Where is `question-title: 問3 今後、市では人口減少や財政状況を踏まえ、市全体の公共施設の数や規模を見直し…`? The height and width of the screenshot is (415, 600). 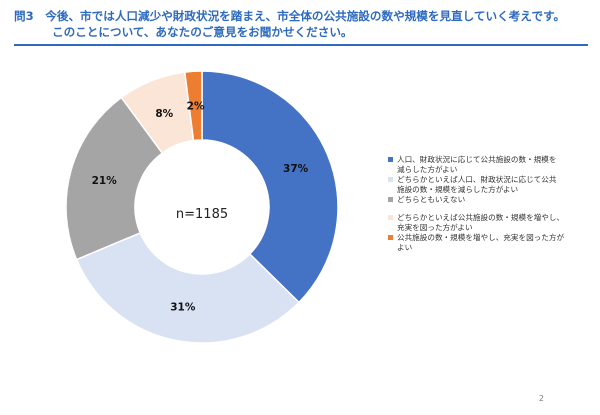
question-title: 問3 今後、市では人口減少や財政状況を踏まえ、市全体の公共施設の数や規模を見直し… is located at coordinates (304, 24).